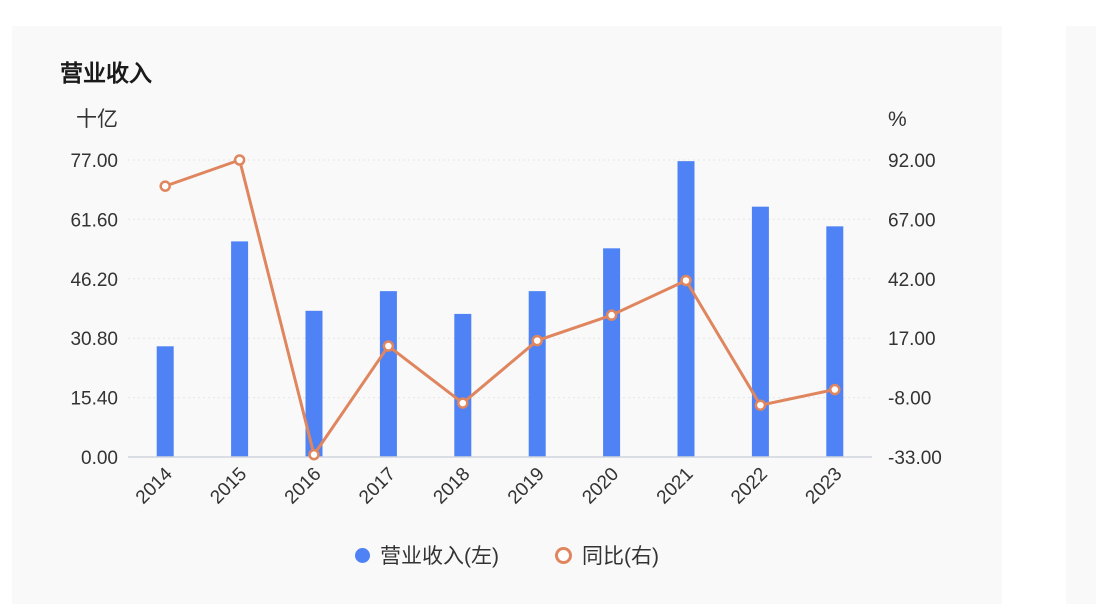  I want to click on legend-item-revenue: 营业收入(左), so click(427, 555).